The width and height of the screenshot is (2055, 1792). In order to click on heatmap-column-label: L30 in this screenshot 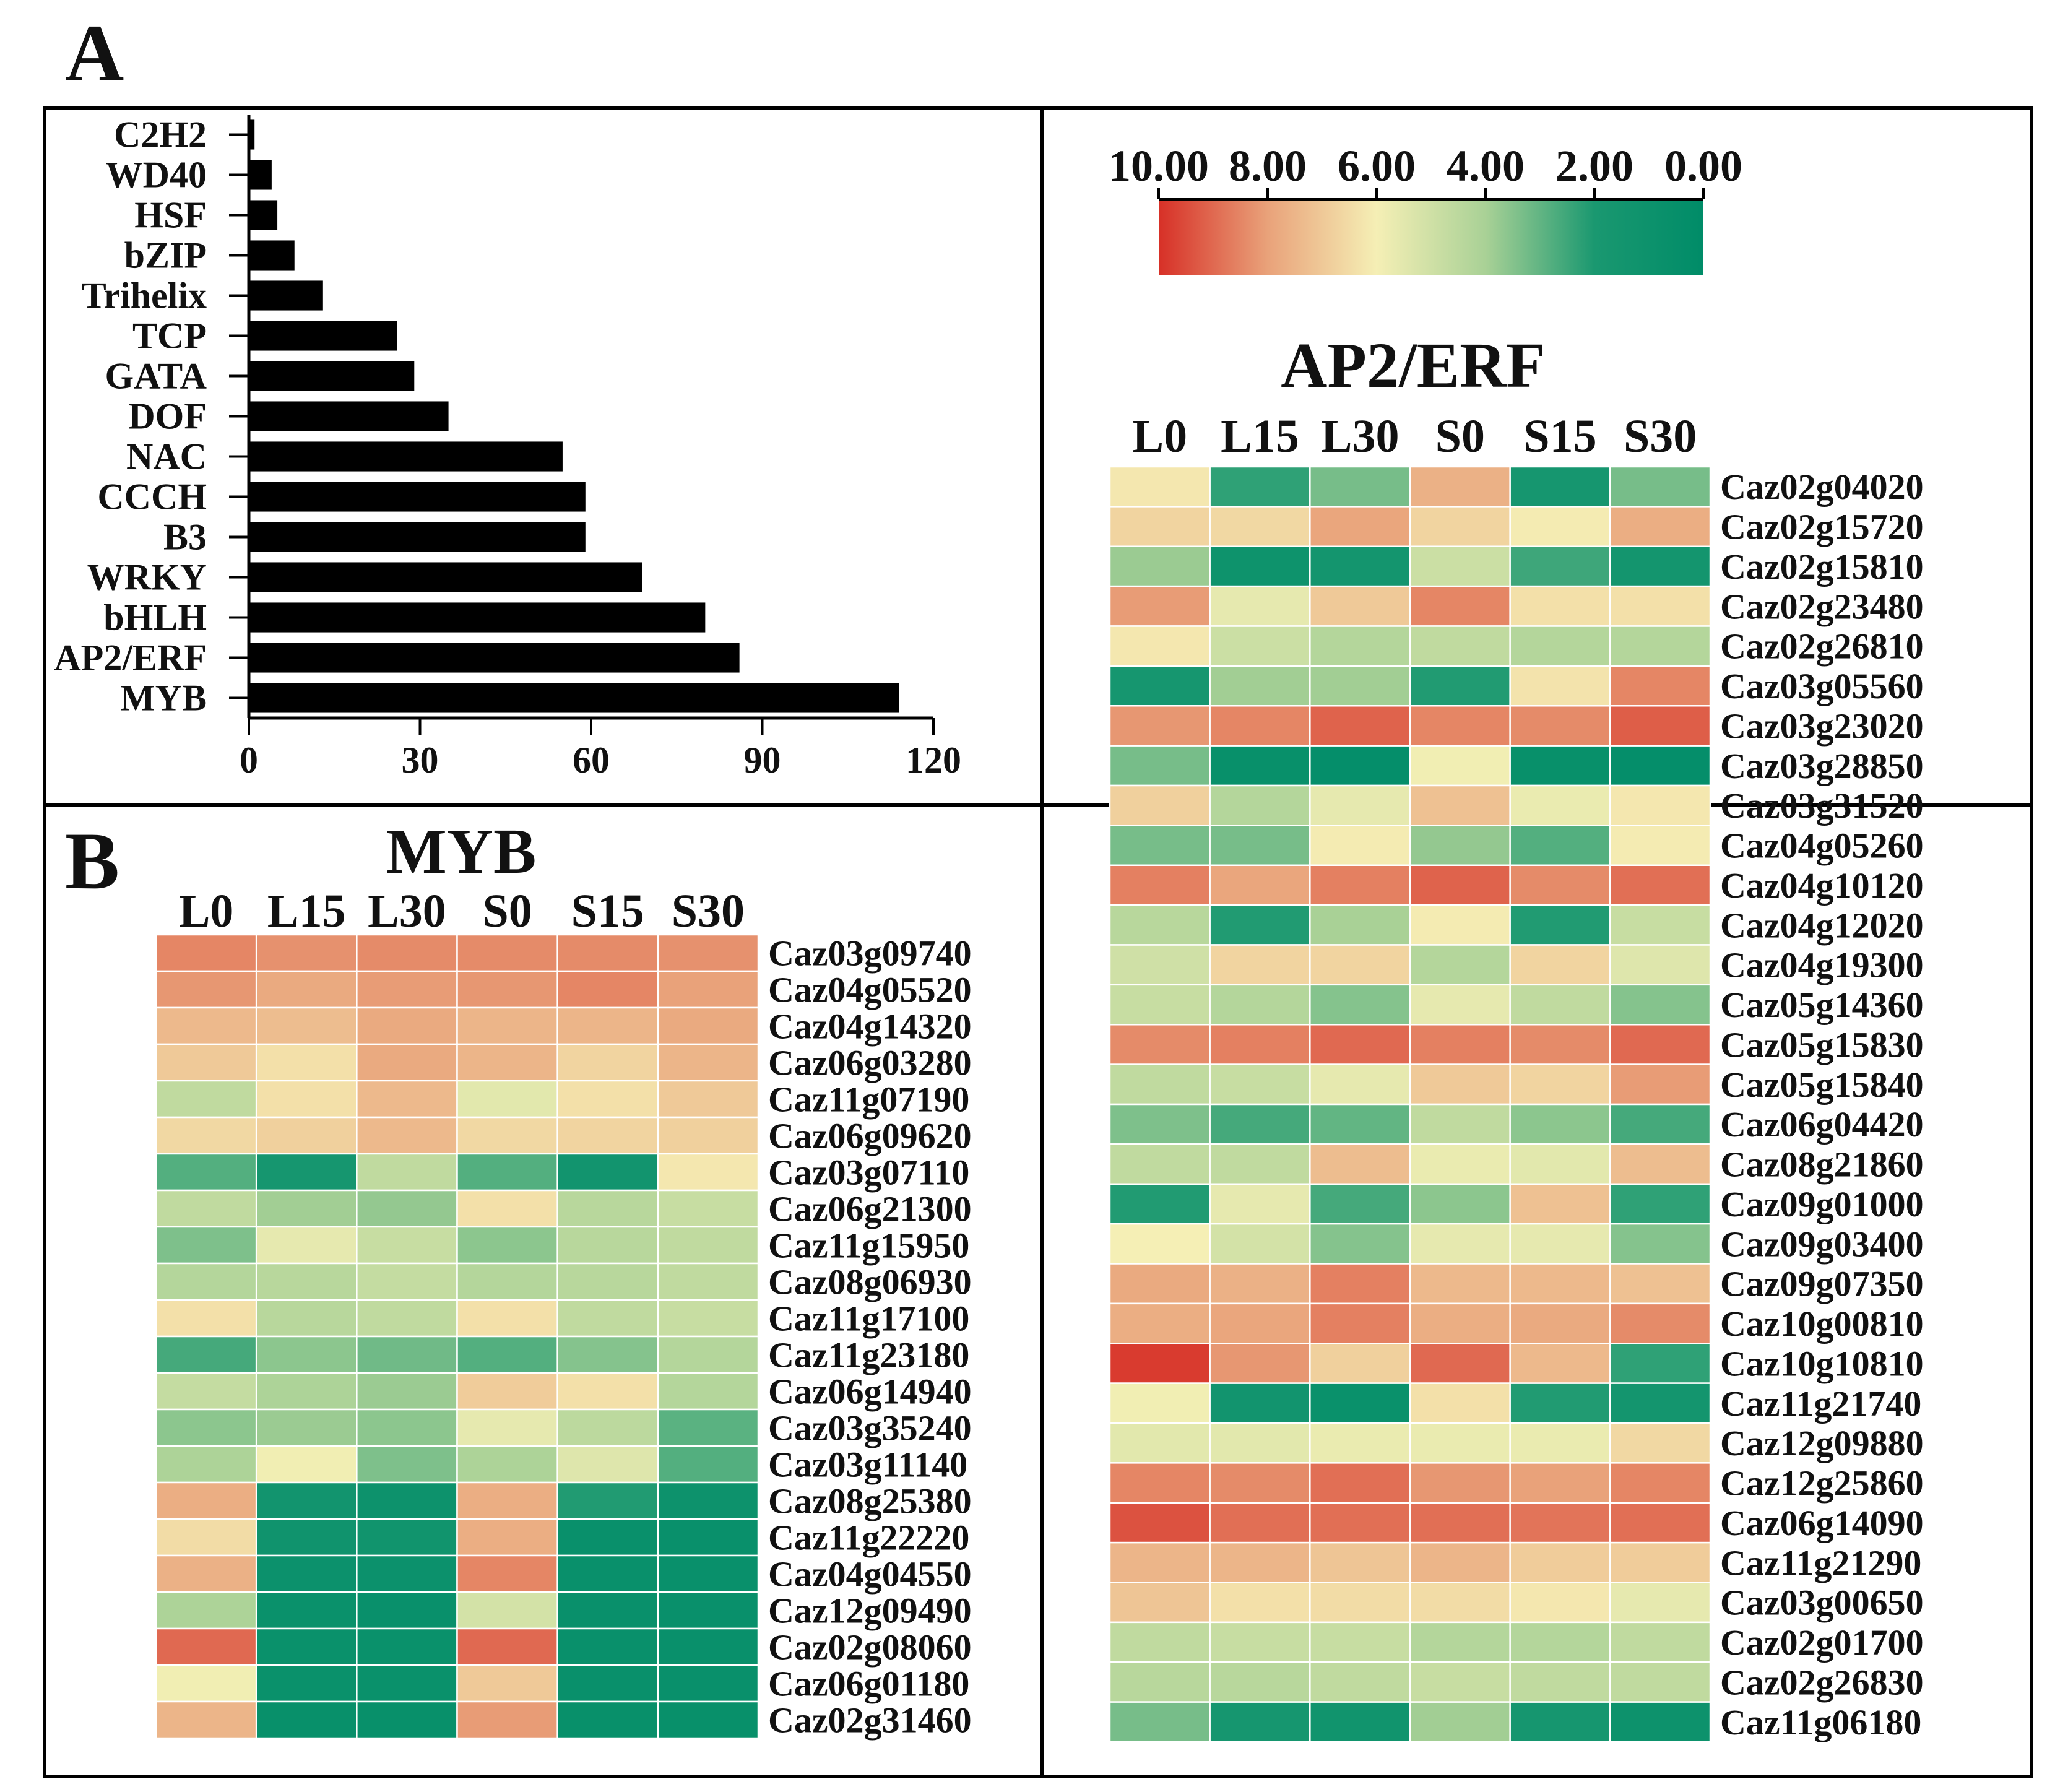, I will do `click(1361, 436)`.